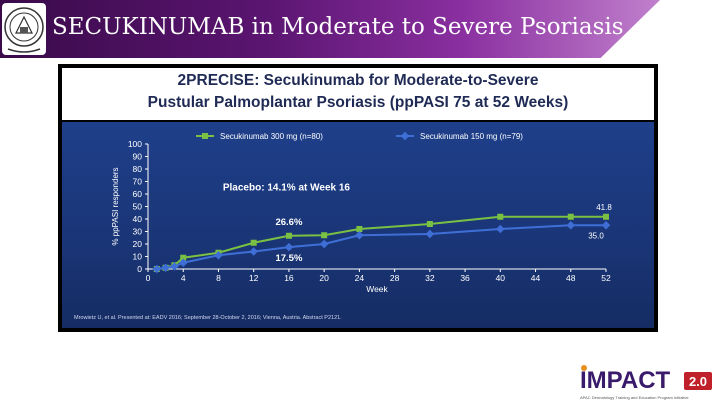  I want to click on x-tick-label: 48, so click(571, 278).